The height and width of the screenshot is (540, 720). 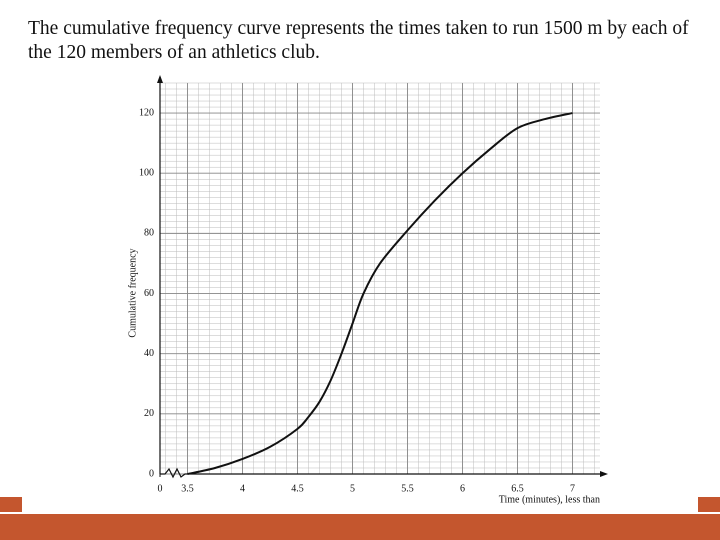 What do you see at coordinates (380, 473) in the screenshot?
I see `x-axis` at bounding box center [380, 473].